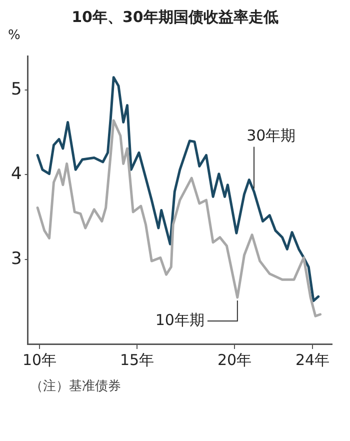  What do you see at coordinates (175, 17) in the screenshot?
I see `chart-title: 10年、30年期国债收益率走低` at bounding box center [175, 17].